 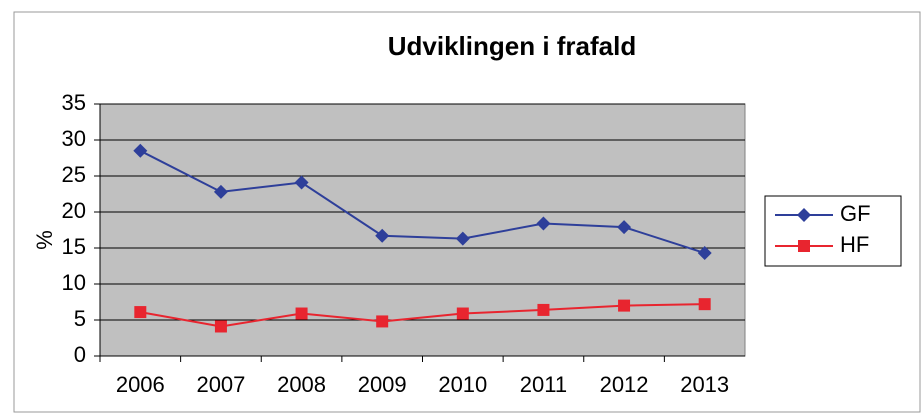 I want to click on chart-title: Udviklingen i frafald, so click(x=512, y=46).